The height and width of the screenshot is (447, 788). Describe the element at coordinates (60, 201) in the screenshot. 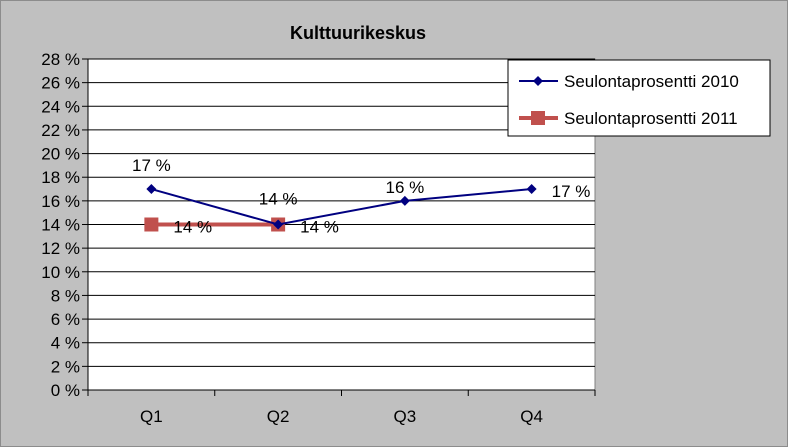

I see `y-tick-label: 16 %` at that location.